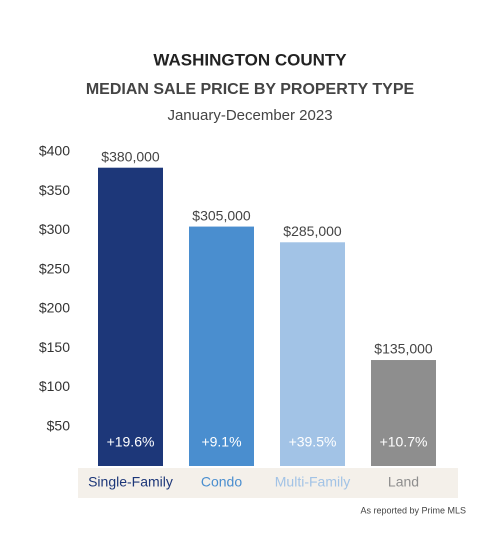  Describe the element at coordinates (59, 425) in the screenshot. I see `y-tick-label: $50` at that location.